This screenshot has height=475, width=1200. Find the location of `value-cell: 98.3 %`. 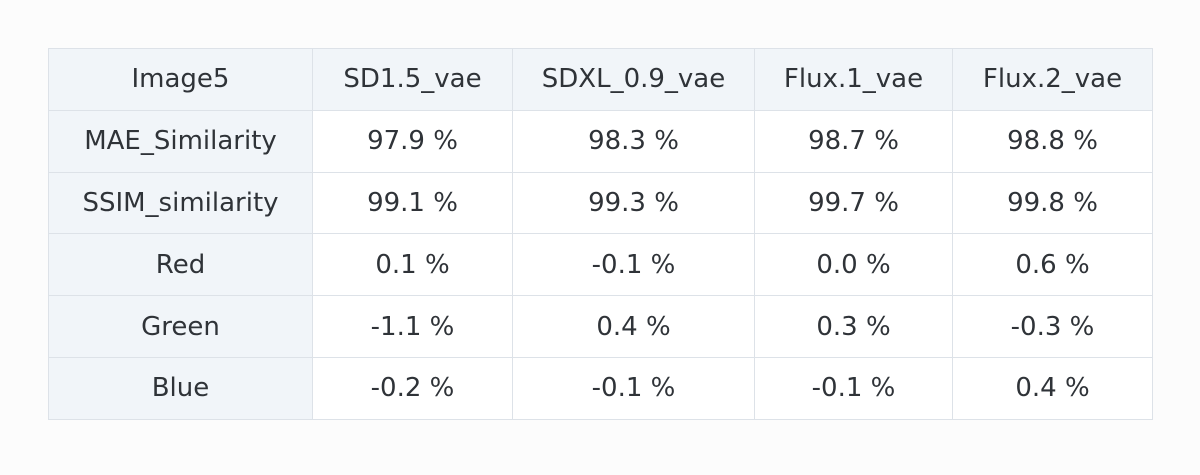

value-cell: 98.3 % is located at coordinates (633, 141).